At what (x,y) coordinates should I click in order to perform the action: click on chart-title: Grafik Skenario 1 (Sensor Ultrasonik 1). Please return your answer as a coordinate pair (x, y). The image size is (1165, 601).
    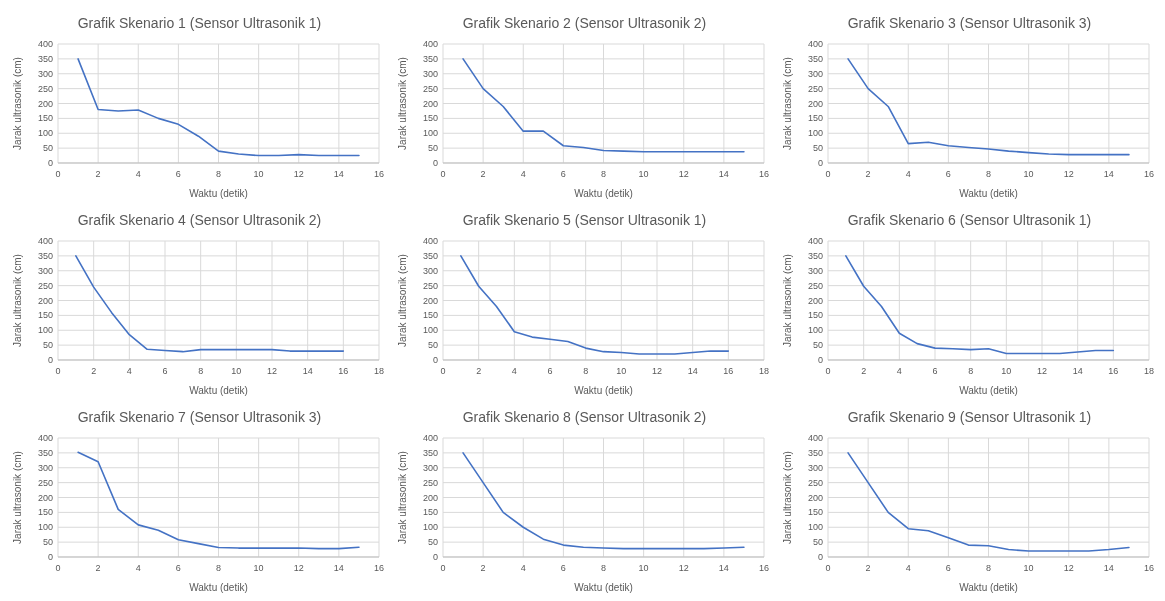
    Looking at the image, I should click on (199, 23).